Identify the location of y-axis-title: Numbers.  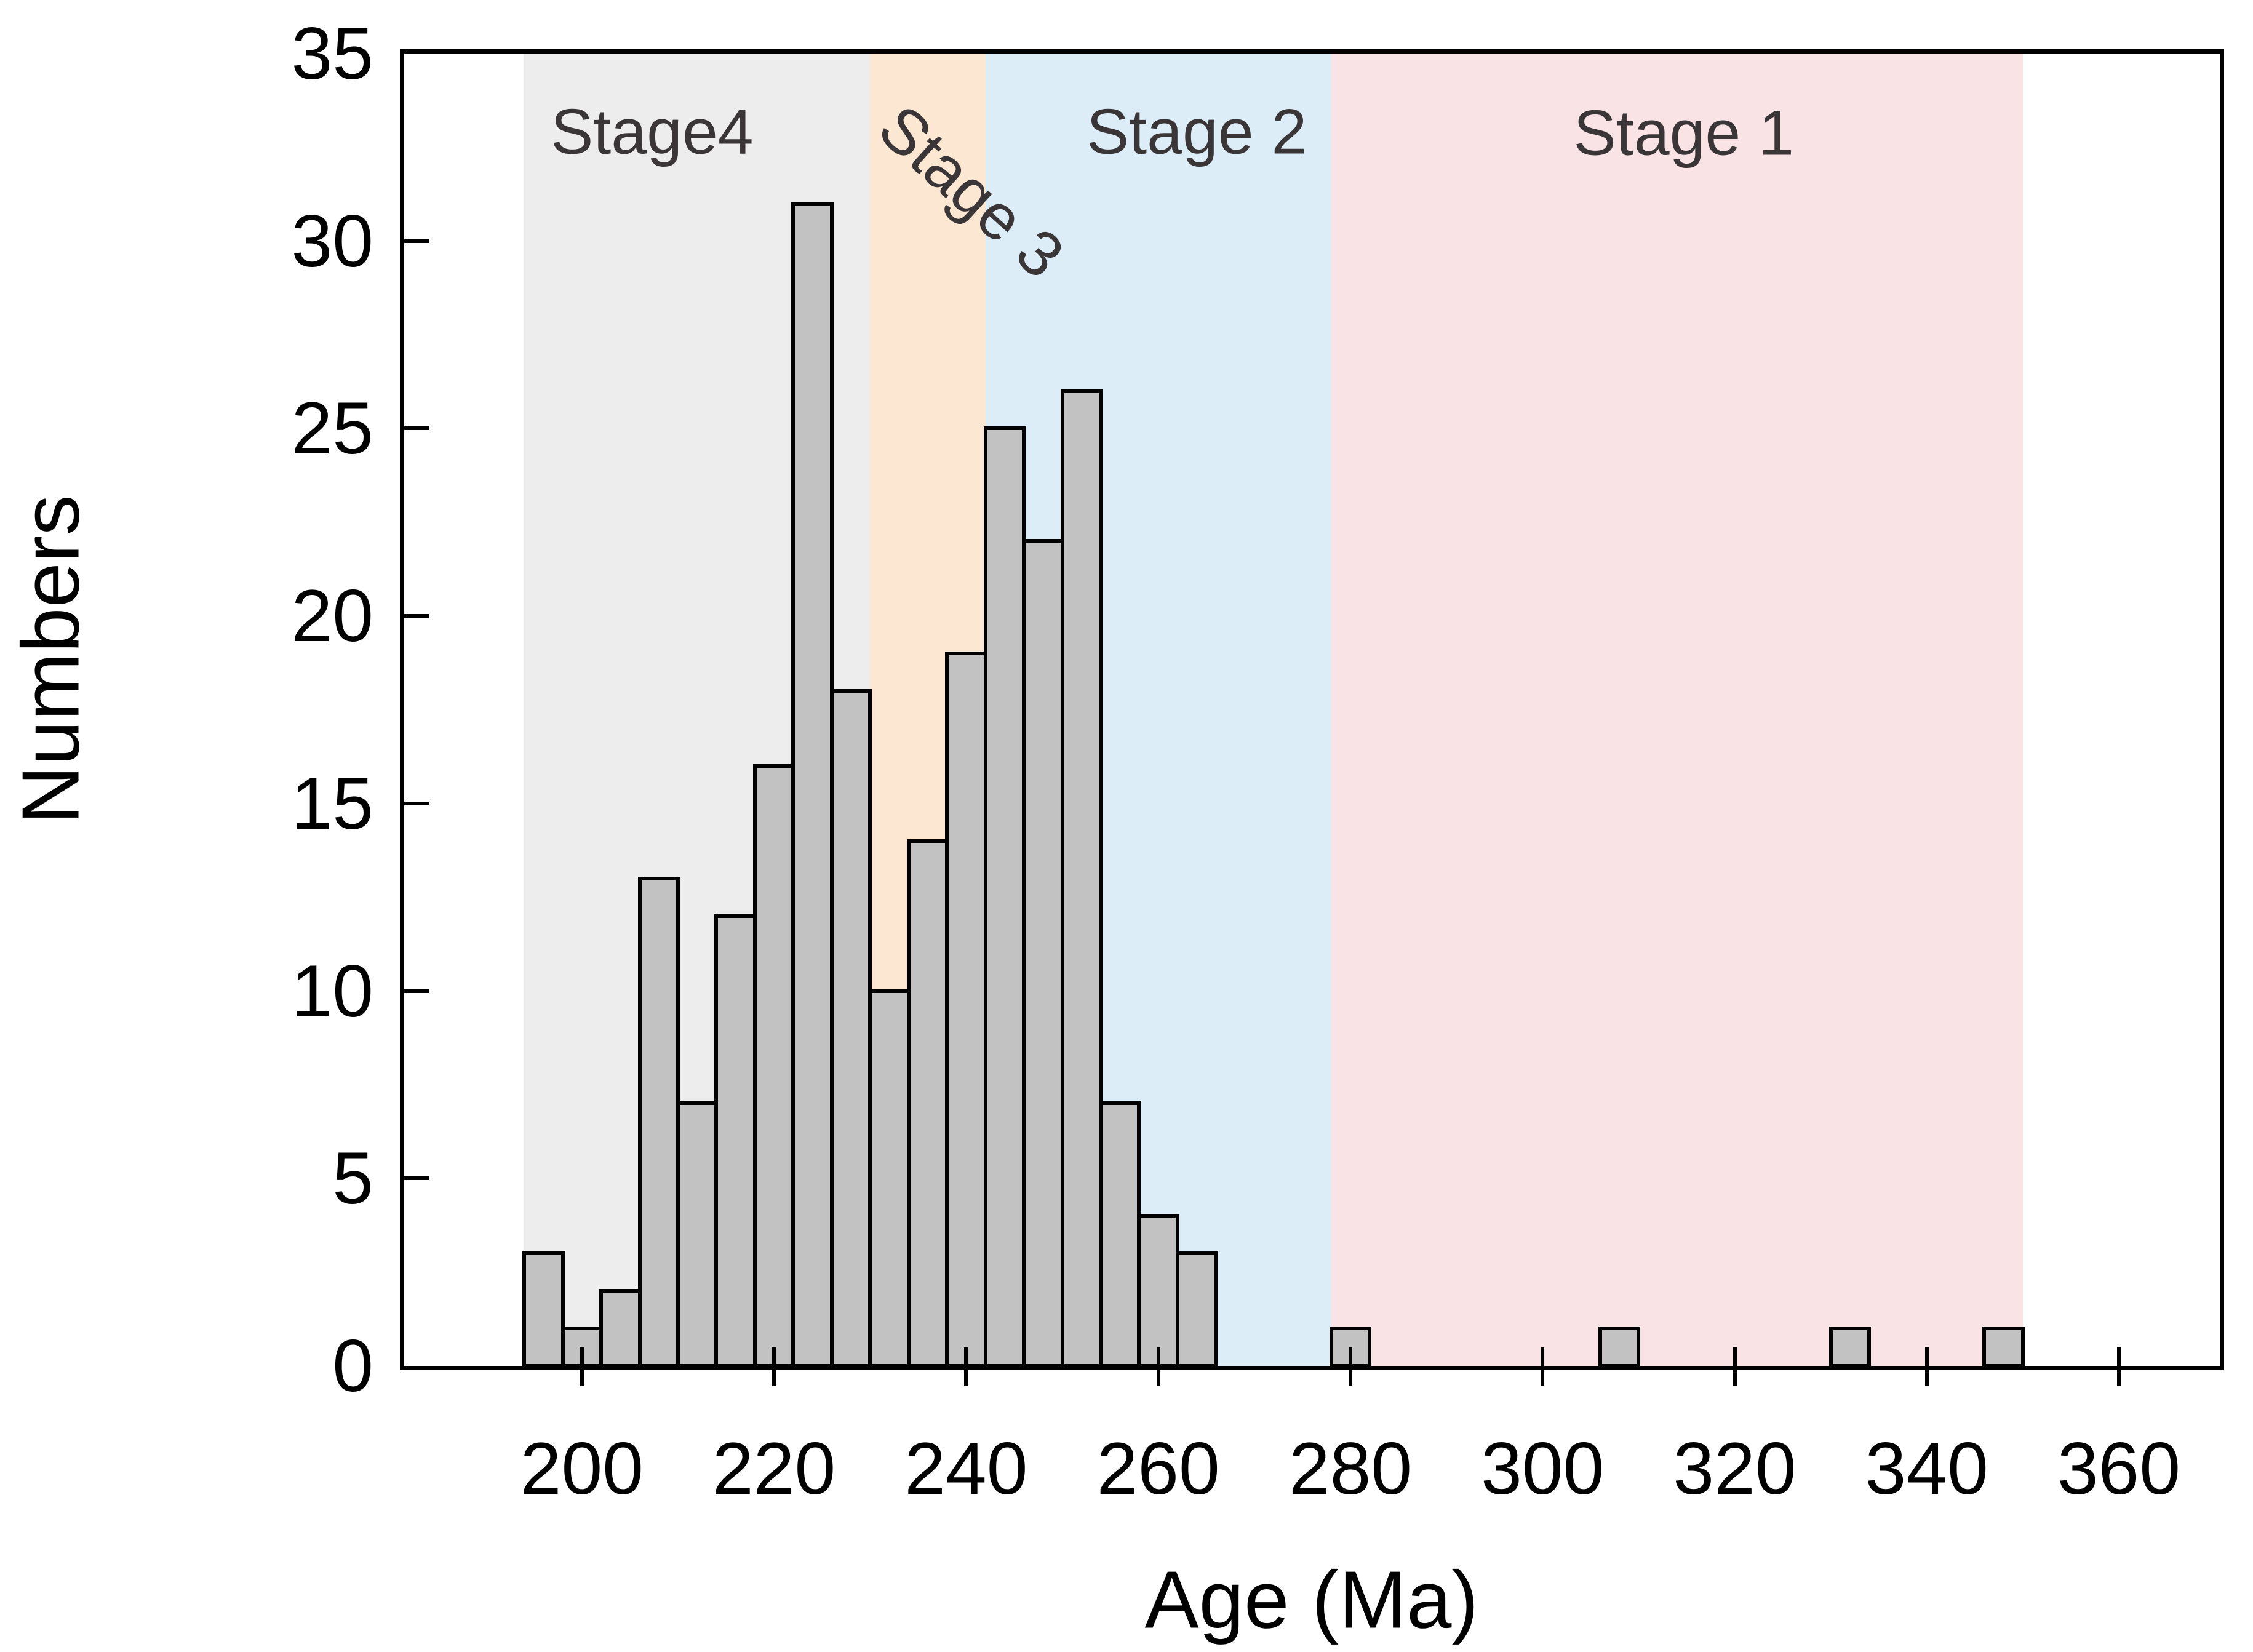
(51, 659).